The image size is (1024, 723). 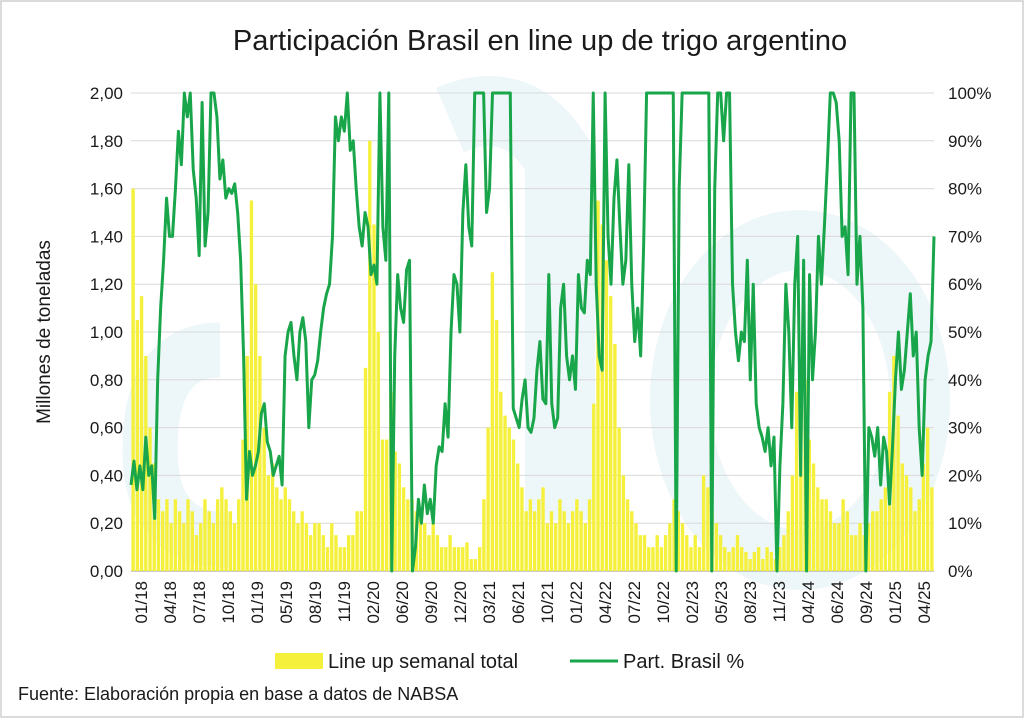 What do you see at coordinates (965, 236) in the screenshot?
I see `right-tick-label: 70%` at bounding box center [965, 236].